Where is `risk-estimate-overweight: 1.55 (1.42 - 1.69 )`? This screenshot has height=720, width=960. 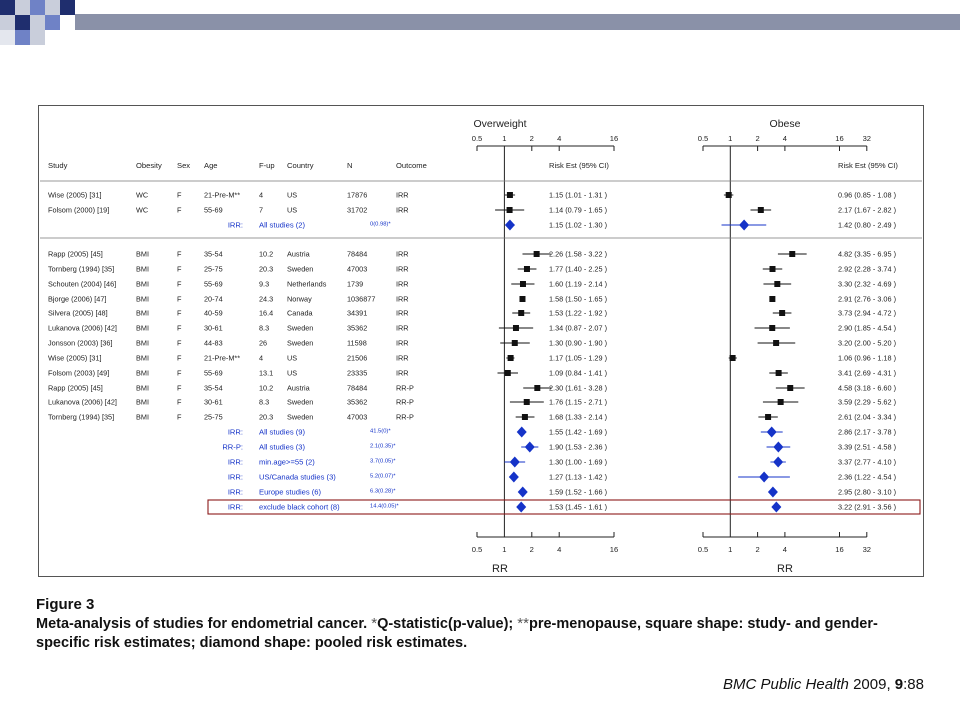
risk-estimate-overweight: 1.55 (1.42 - 1.69 ) is located at coordinates (578, 432).